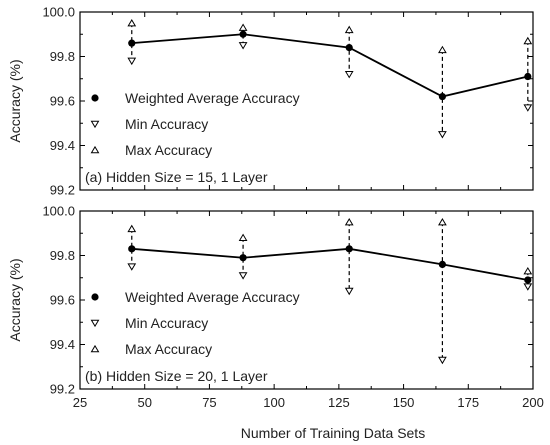 Image resolution: width=550 pixels, height=445 pixels. I want to click on x-tick-label: 125, so click(339, 402).